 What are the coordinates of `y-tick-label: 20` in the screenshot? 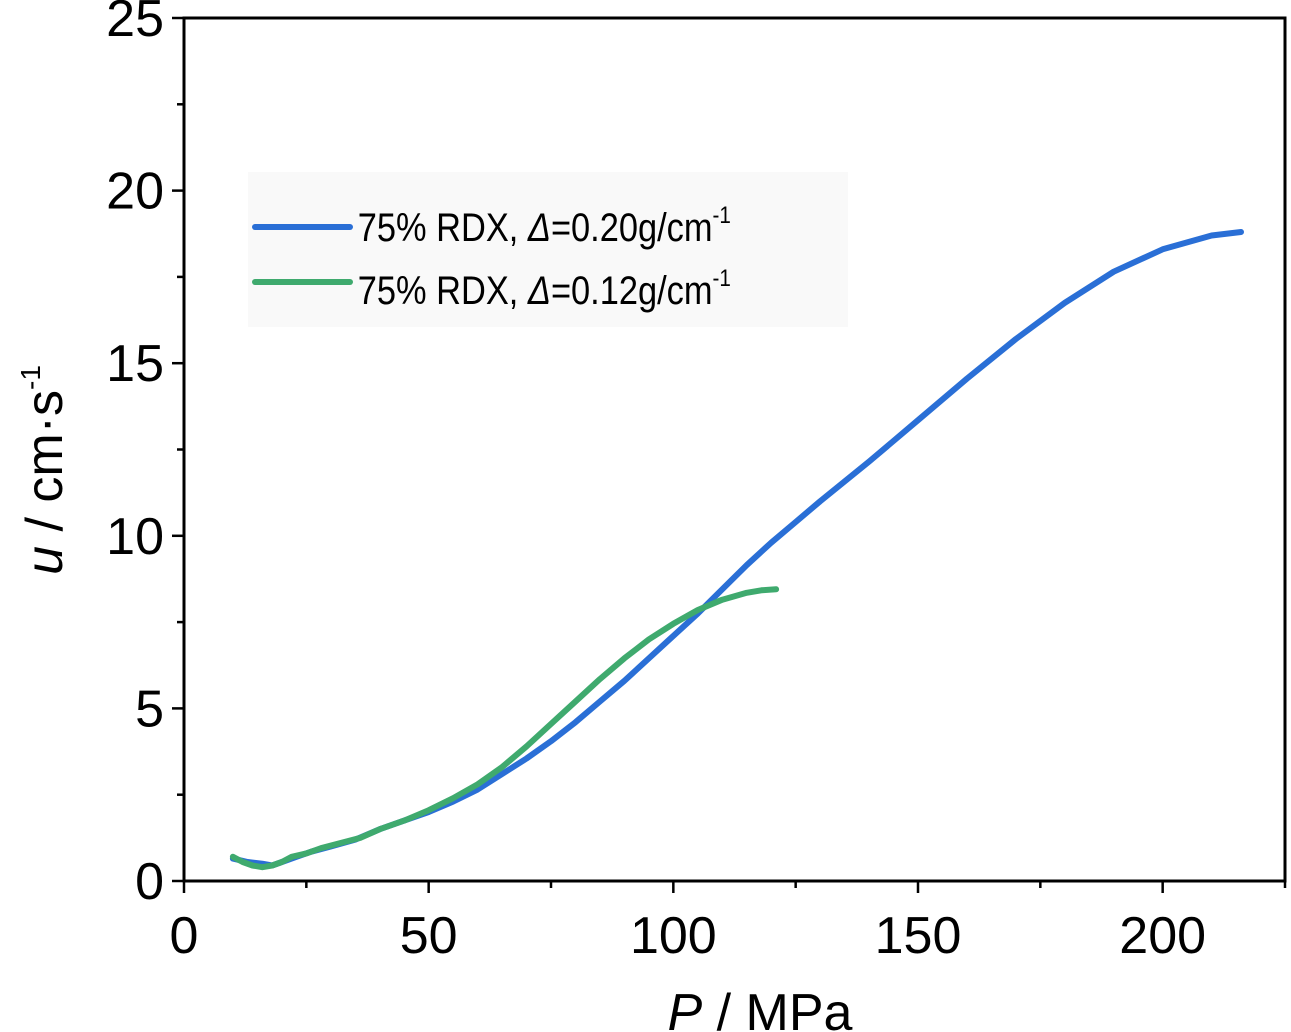 It's located at (135, 192).